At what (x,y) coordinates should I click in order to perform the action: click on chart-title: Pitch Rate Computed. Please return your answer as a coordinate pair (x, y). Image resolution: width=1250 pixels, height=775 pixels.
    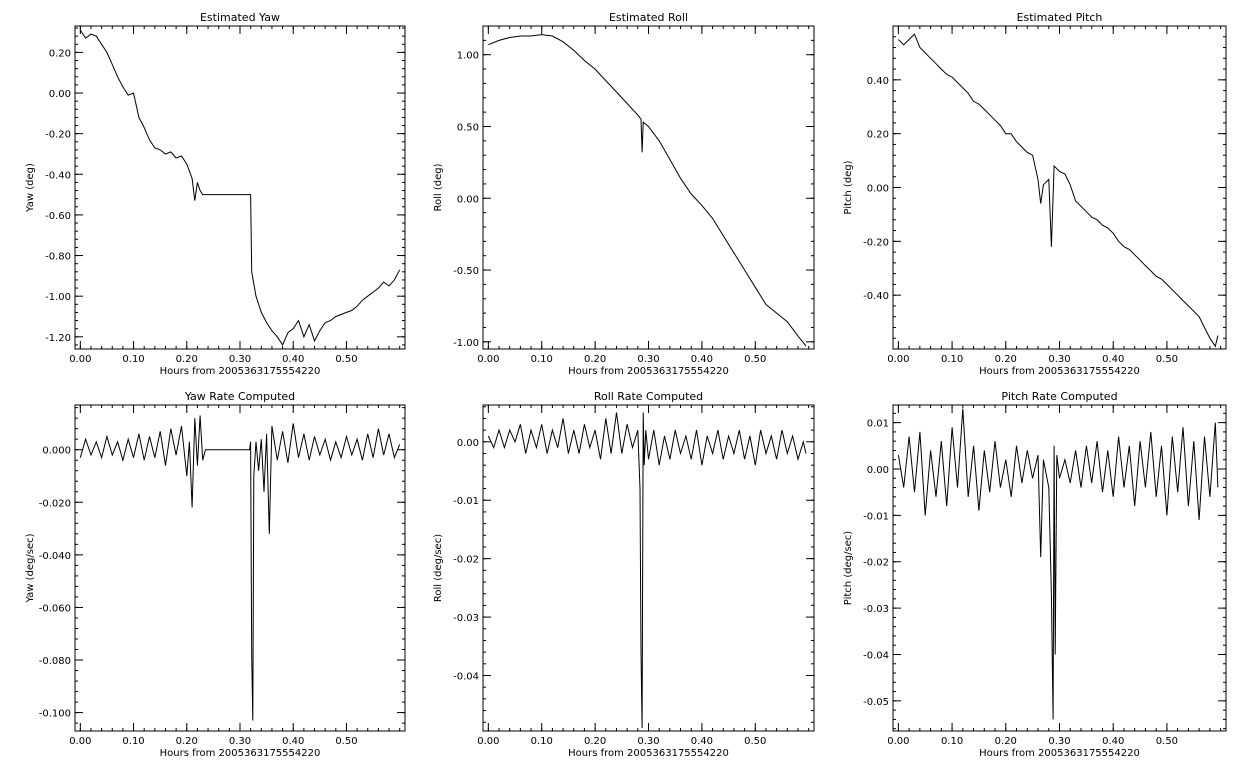
    Looking at the image, I should click on (1059, 396).